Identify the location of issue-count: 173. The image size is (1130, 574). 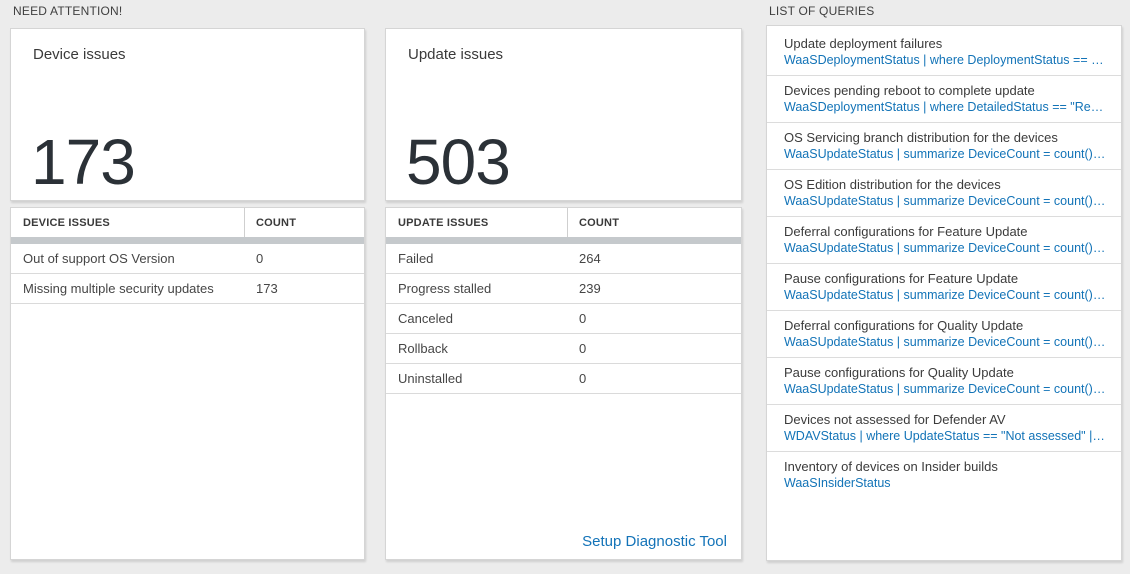
(267, 288).